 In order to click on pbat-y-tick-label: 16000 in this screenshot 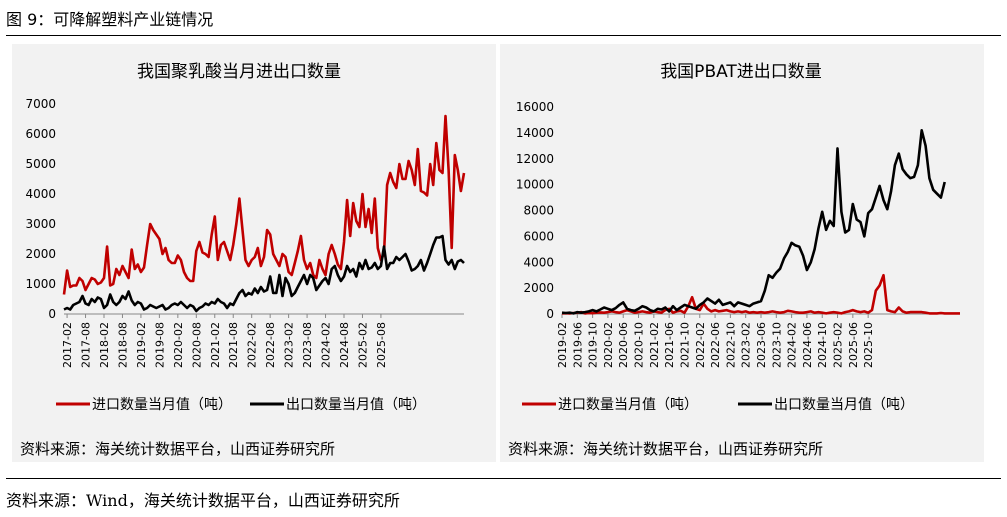, I will do `click(535, 107)`.